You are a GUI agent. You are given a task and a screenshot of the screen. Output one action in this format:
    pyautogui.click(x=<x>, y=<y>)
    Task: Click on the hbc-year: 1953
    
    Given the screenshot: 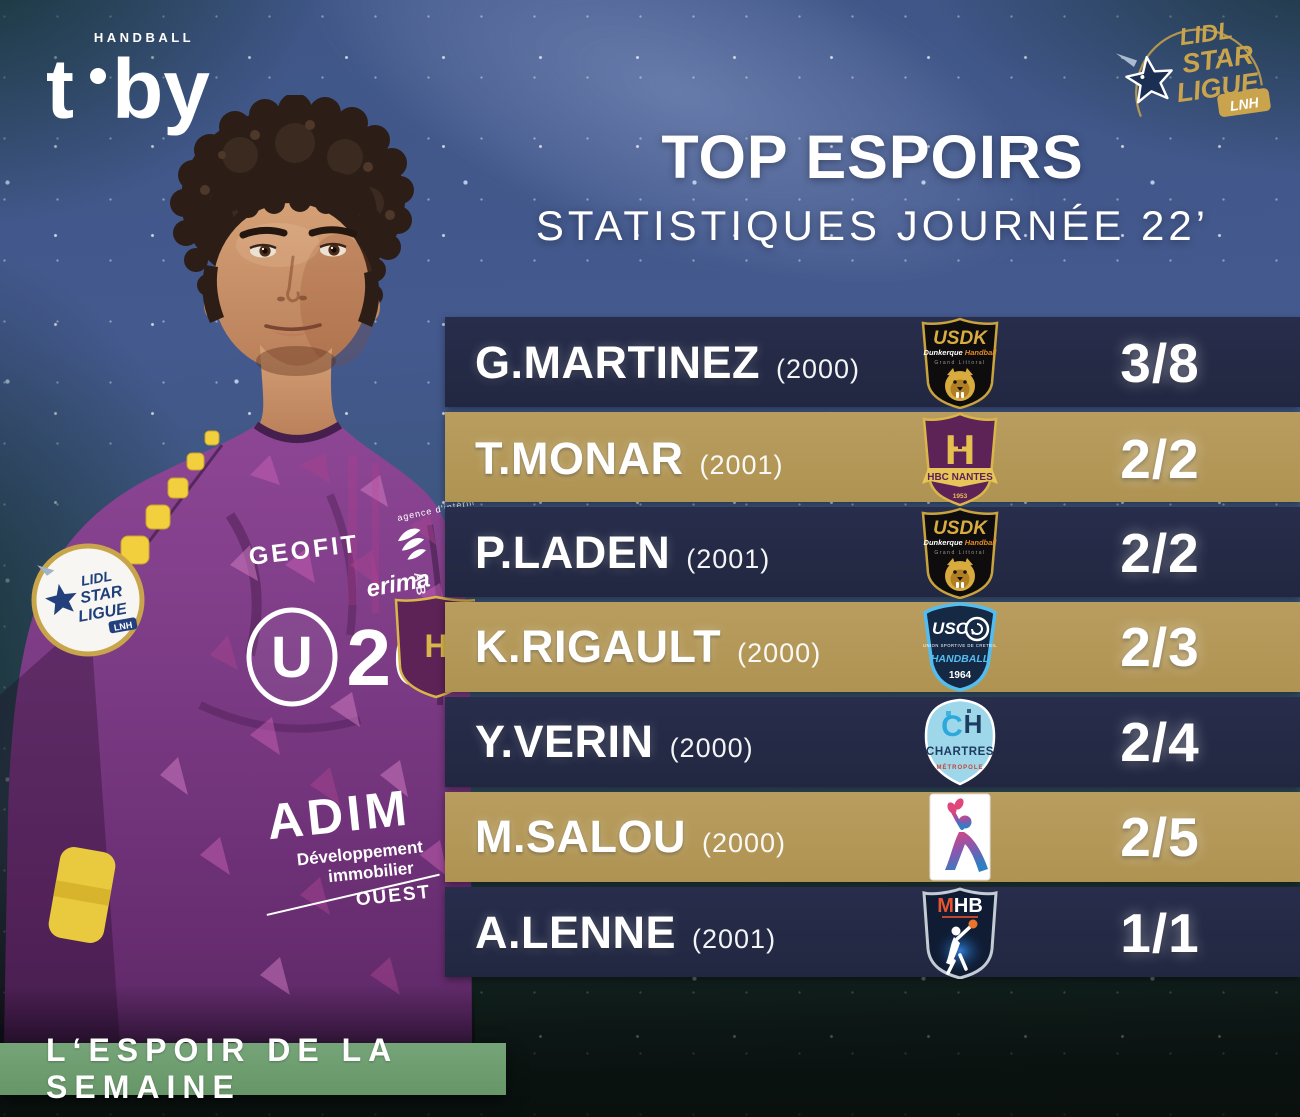 What is the action you would take?
    pyautogui.click(x=960, y=496)
    